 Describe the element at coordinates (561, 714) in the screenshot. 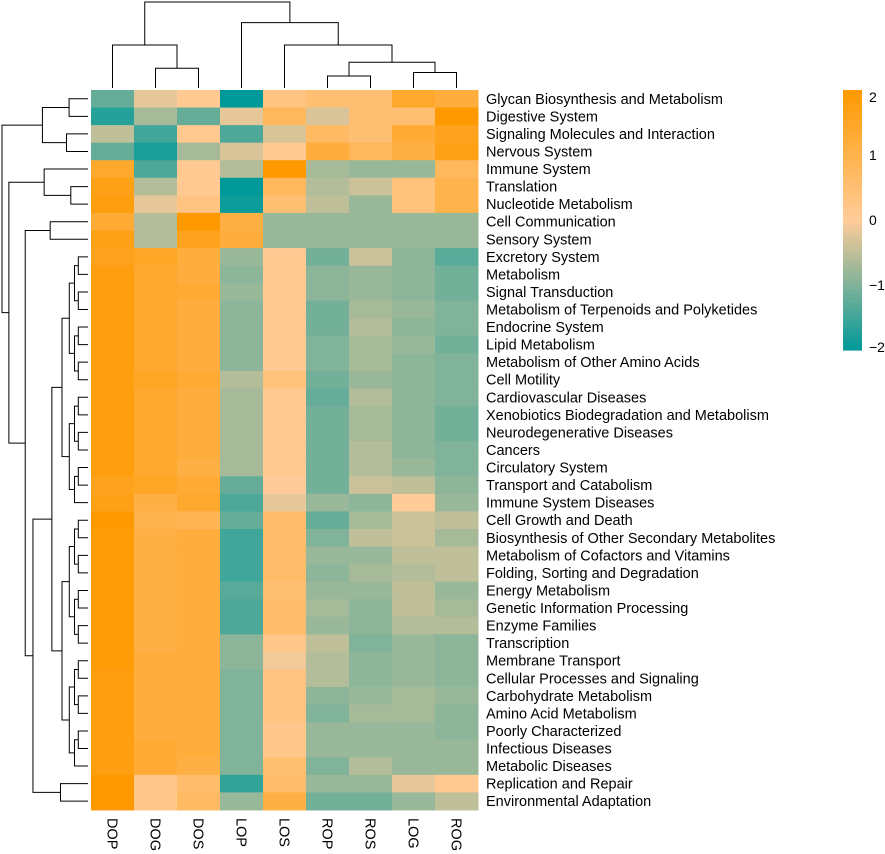

I see `row-label: Amino Acid Metabolism` at that location.